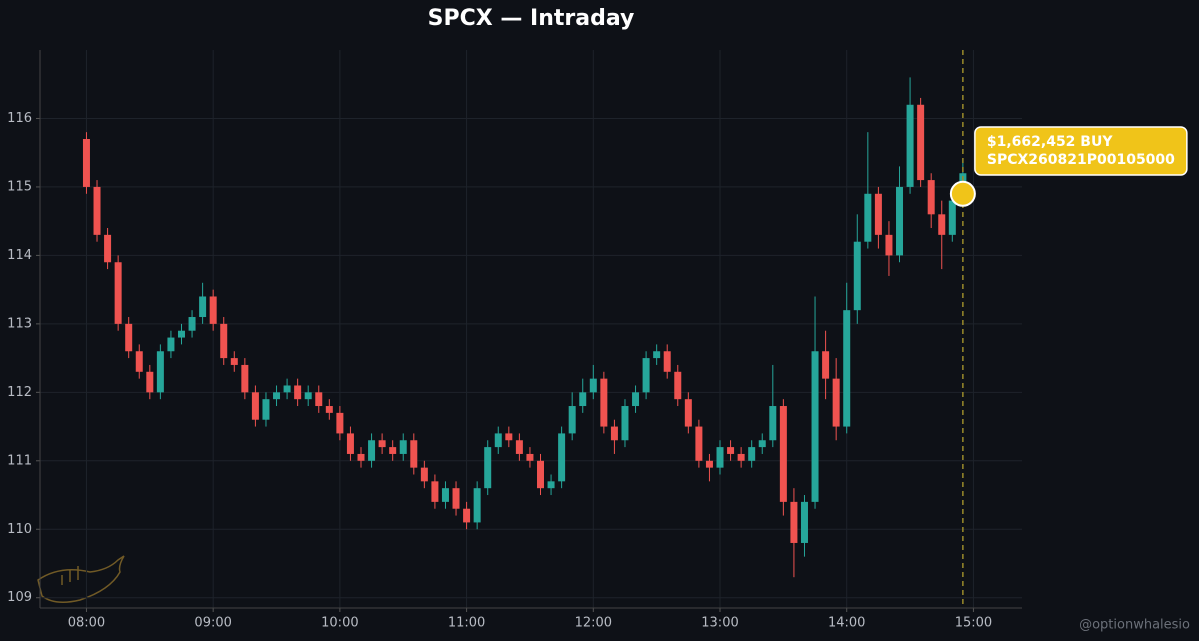 The image size is (1199, 641). What do you see at coordinates (1050, 142) in the screenshot?
I see `annotation-text: $1,662,452 BUY` at bounding box center [1050, 142].